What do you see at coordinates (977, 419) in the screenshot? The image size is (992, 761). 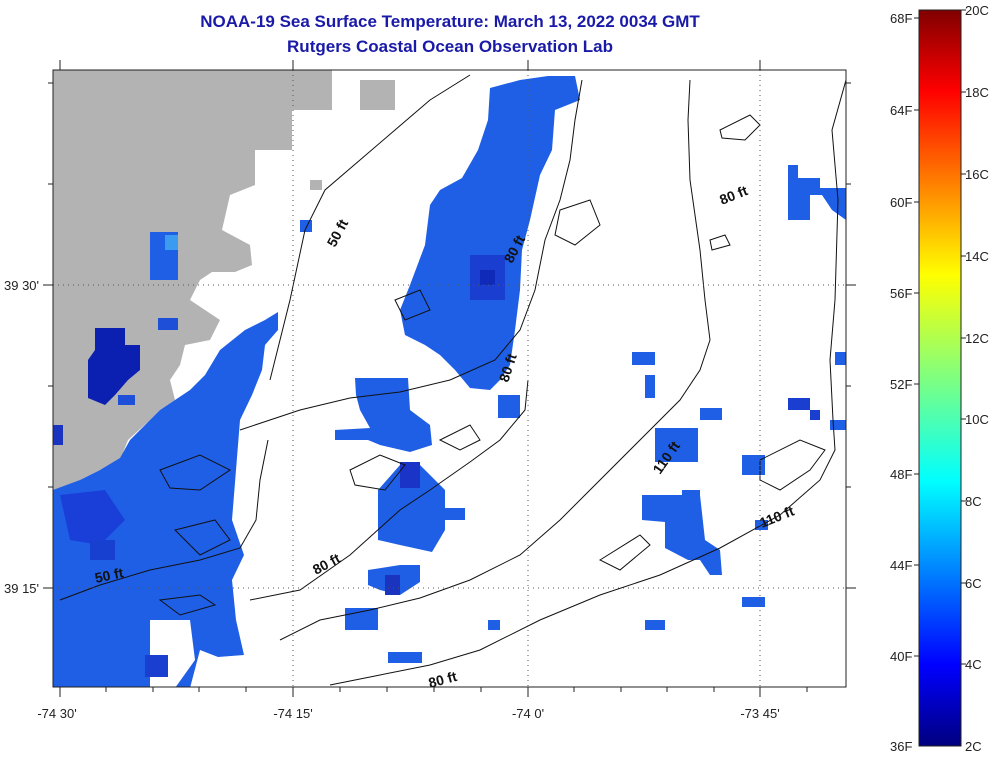 I see `scale-label-c: 10C` at bounding box center [977, 419].